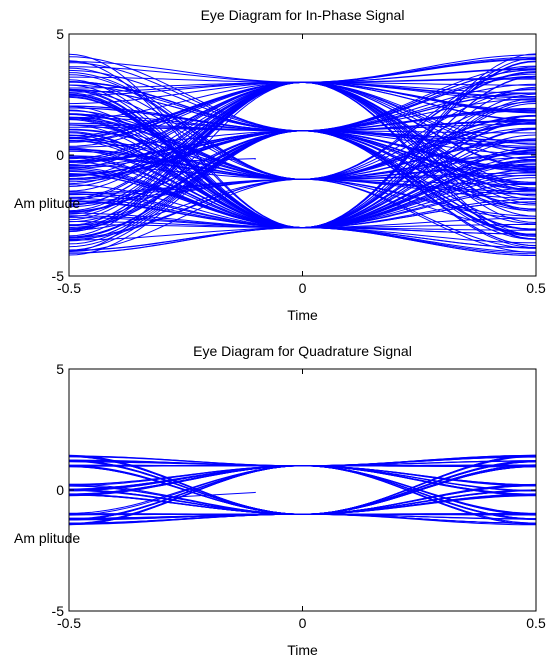  Describe the element at coordinates (303, 15) in the screenshot. I see `chart-title: Eye Diagram for In-Phase Signal` at that location.